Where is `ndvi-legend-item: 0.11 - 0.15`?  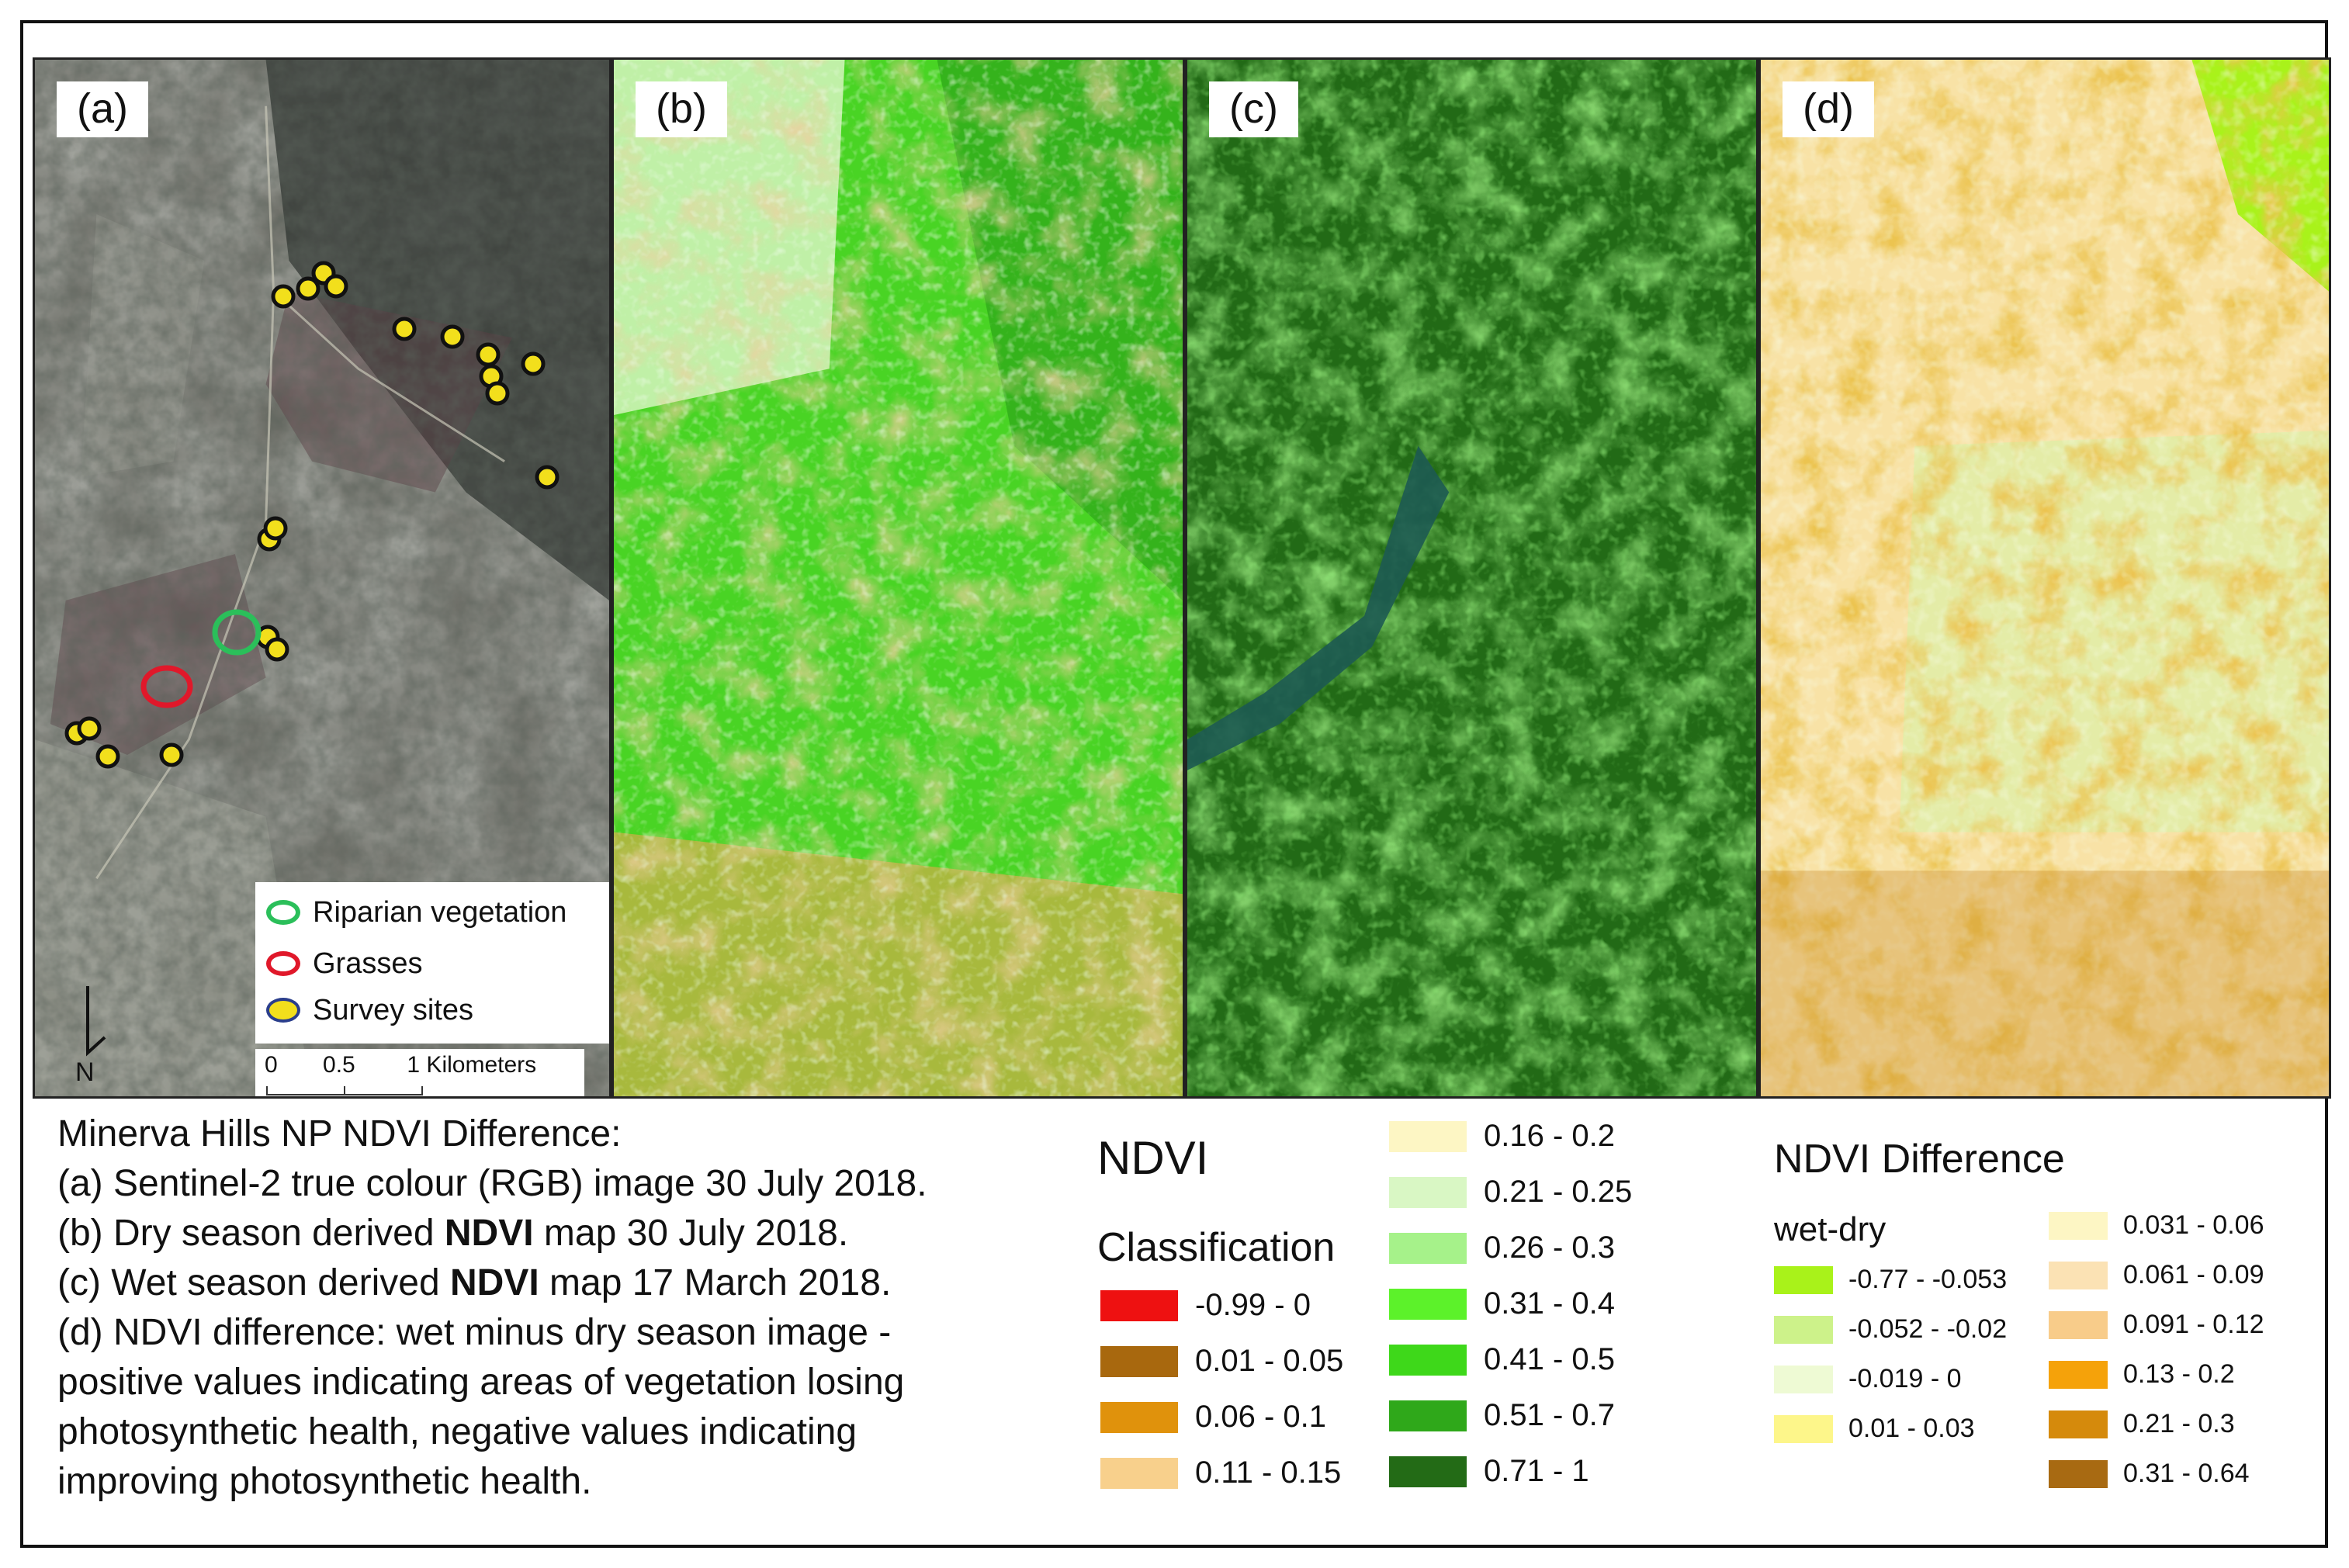
ndvi-legend-item: 0.11 - 0.15 is located at coordinates (1220, 1473).